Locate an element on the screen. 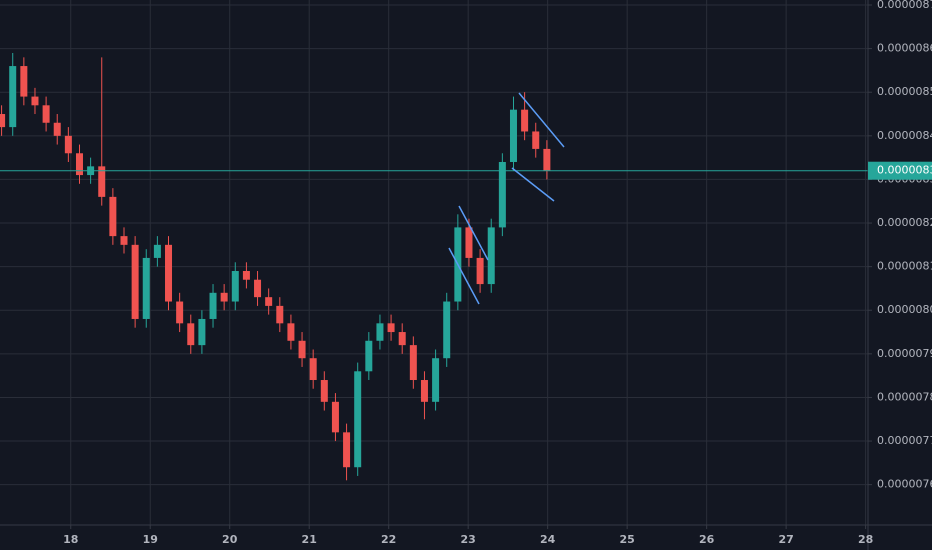 The image size is (932, 550). x-tick-label: 28 is located at coordinates (865, 539).